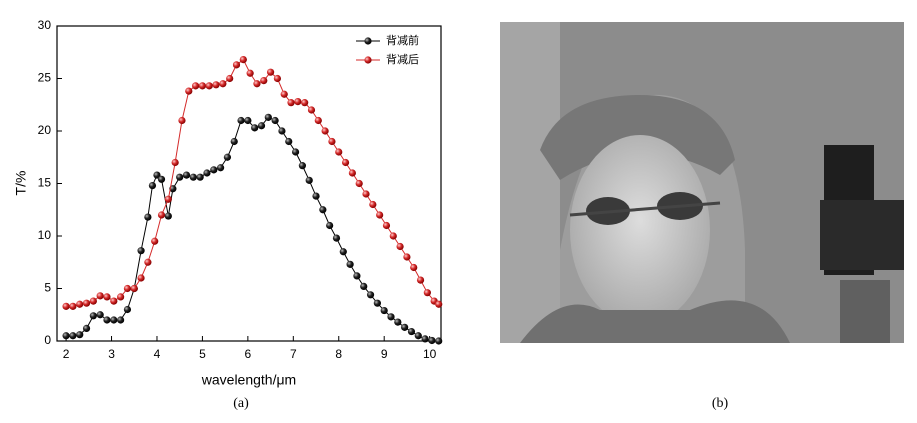 This screenshot has width=917, height=423. Describe the element at coordinates (21, 183) in the screenshot. I see `y-axis-label: T/%` at that location.